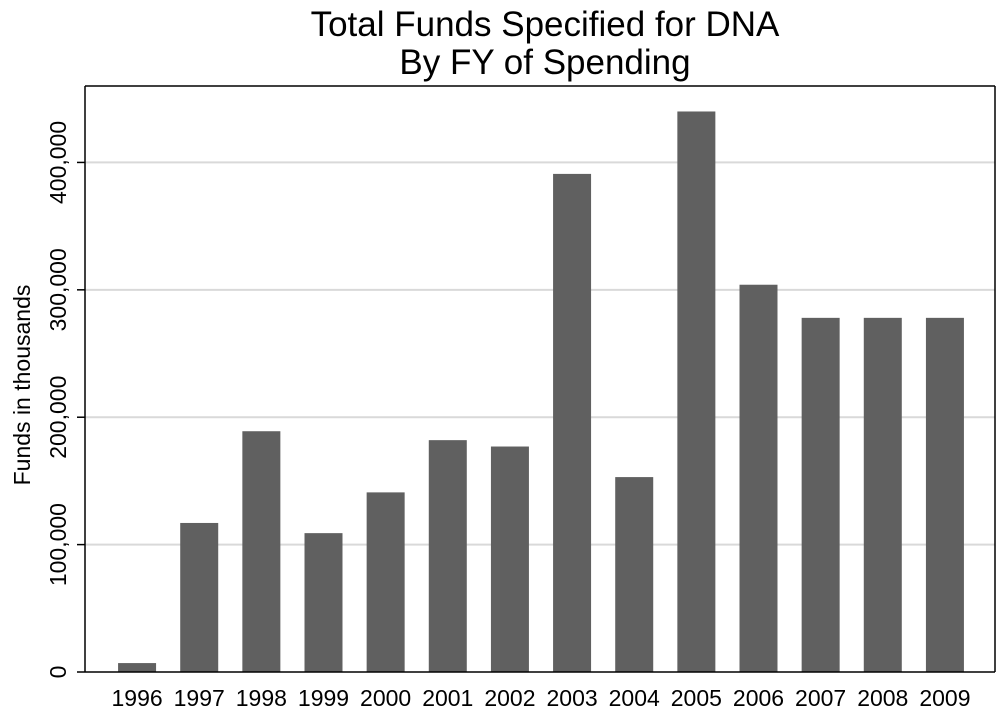 The image size is (997, 712). I want to click on x-tick-label-2001: 2001, so click(447, 698).